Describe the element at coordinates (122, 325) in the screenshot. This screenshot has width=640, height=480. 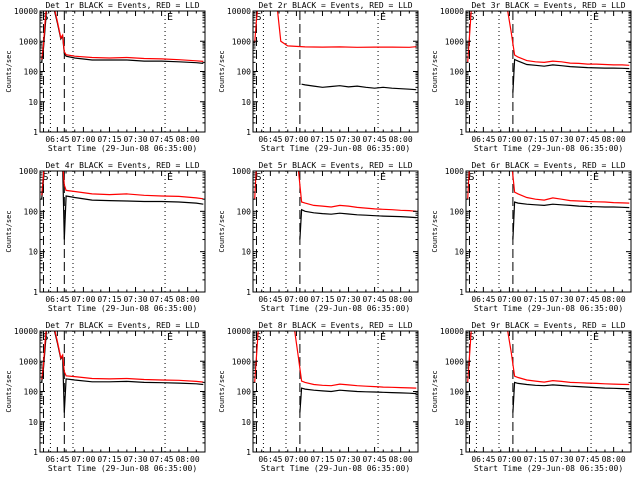
I see `panel-title: Det 7r BLACK = Events, RED = LLD` at that location.